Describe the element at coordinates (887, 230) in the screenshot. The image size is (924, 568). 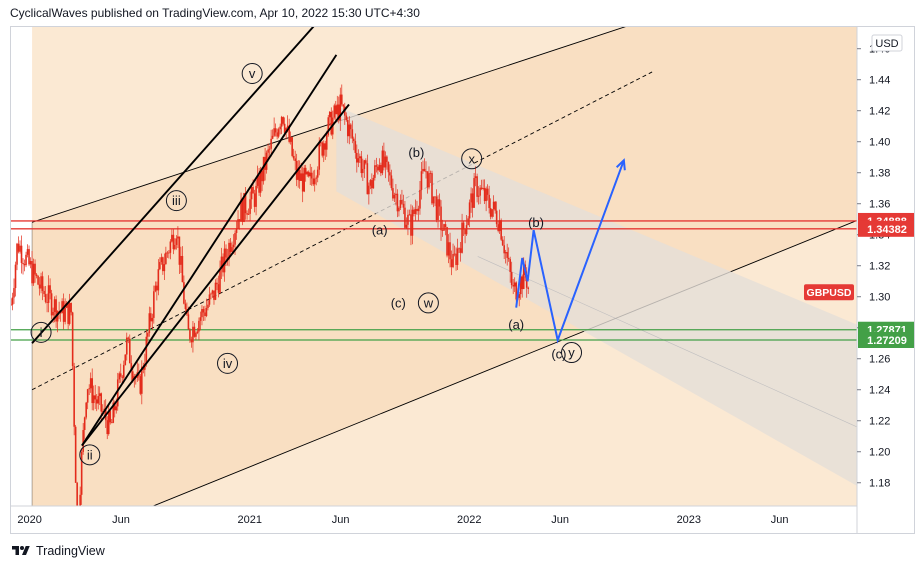
I see `price-badge-text-2: 1.34382` at that location.